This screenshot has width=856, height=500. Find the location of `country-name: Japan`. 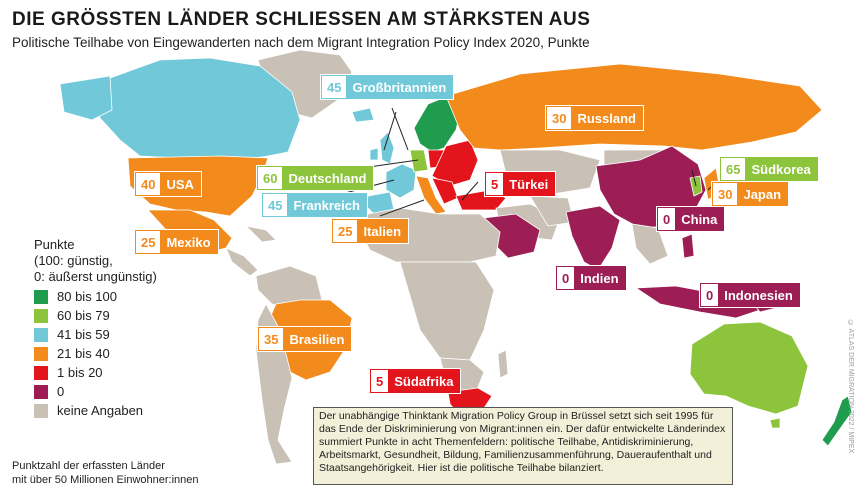

country-name: Japan is located at coordinates (762, 194).